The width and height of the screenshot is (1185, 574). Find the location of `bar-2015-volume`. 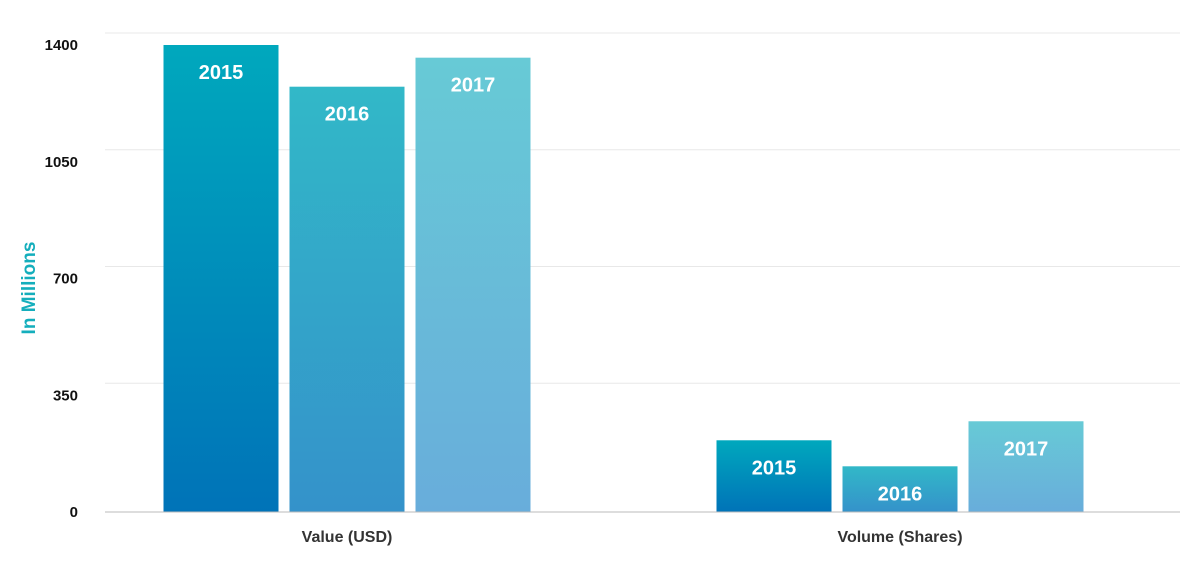

bar-2015-volume is located at coordinates (774, 476).